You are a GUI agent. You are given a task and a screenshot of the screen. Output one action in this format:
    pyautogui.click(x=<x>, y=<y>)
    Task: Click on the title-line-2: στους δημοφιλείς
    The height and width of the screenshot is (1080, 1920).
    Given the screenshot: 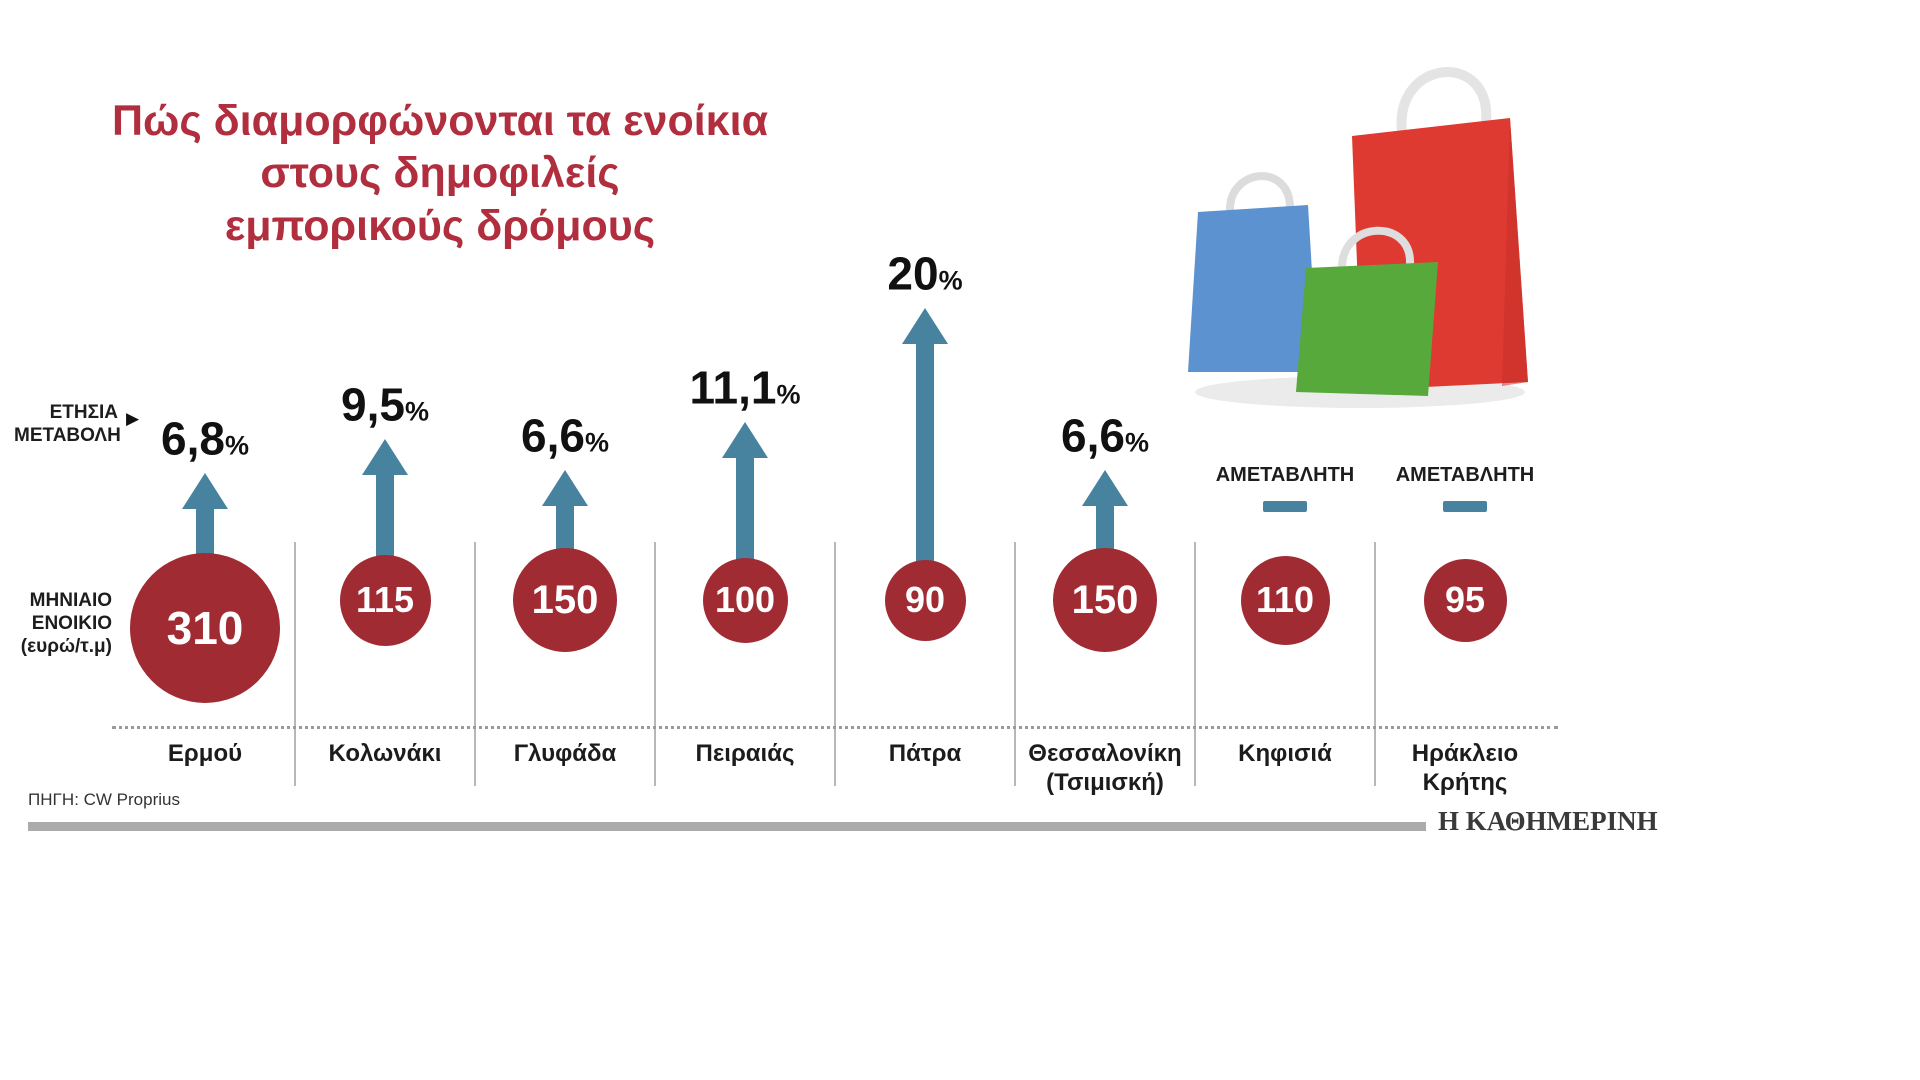 What is the action you would take?
    pyautogui.click(x=440, y=173)
    